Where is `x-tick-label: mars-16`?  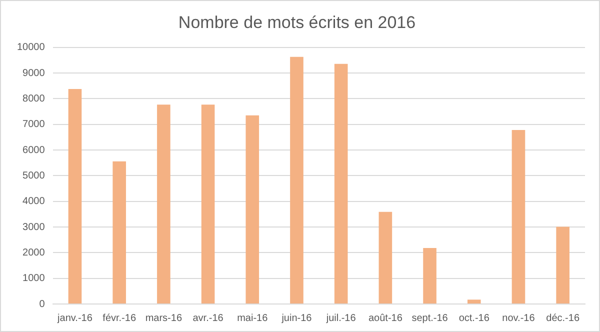 x-tick-label: mars-16 is located at coordinates (163, 318).